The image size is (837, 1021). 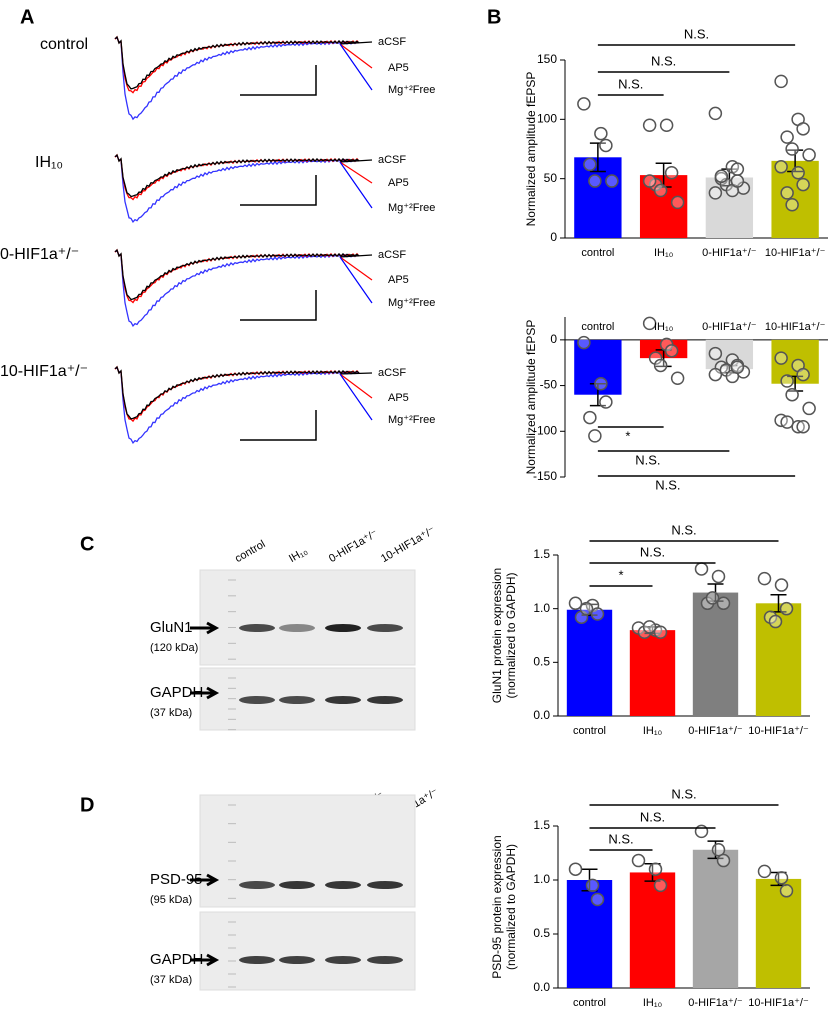 What do you see at coordinates (547, 59) in the screenshot?
I see `y-tick-label: 150` at bounding box center [547, 59].